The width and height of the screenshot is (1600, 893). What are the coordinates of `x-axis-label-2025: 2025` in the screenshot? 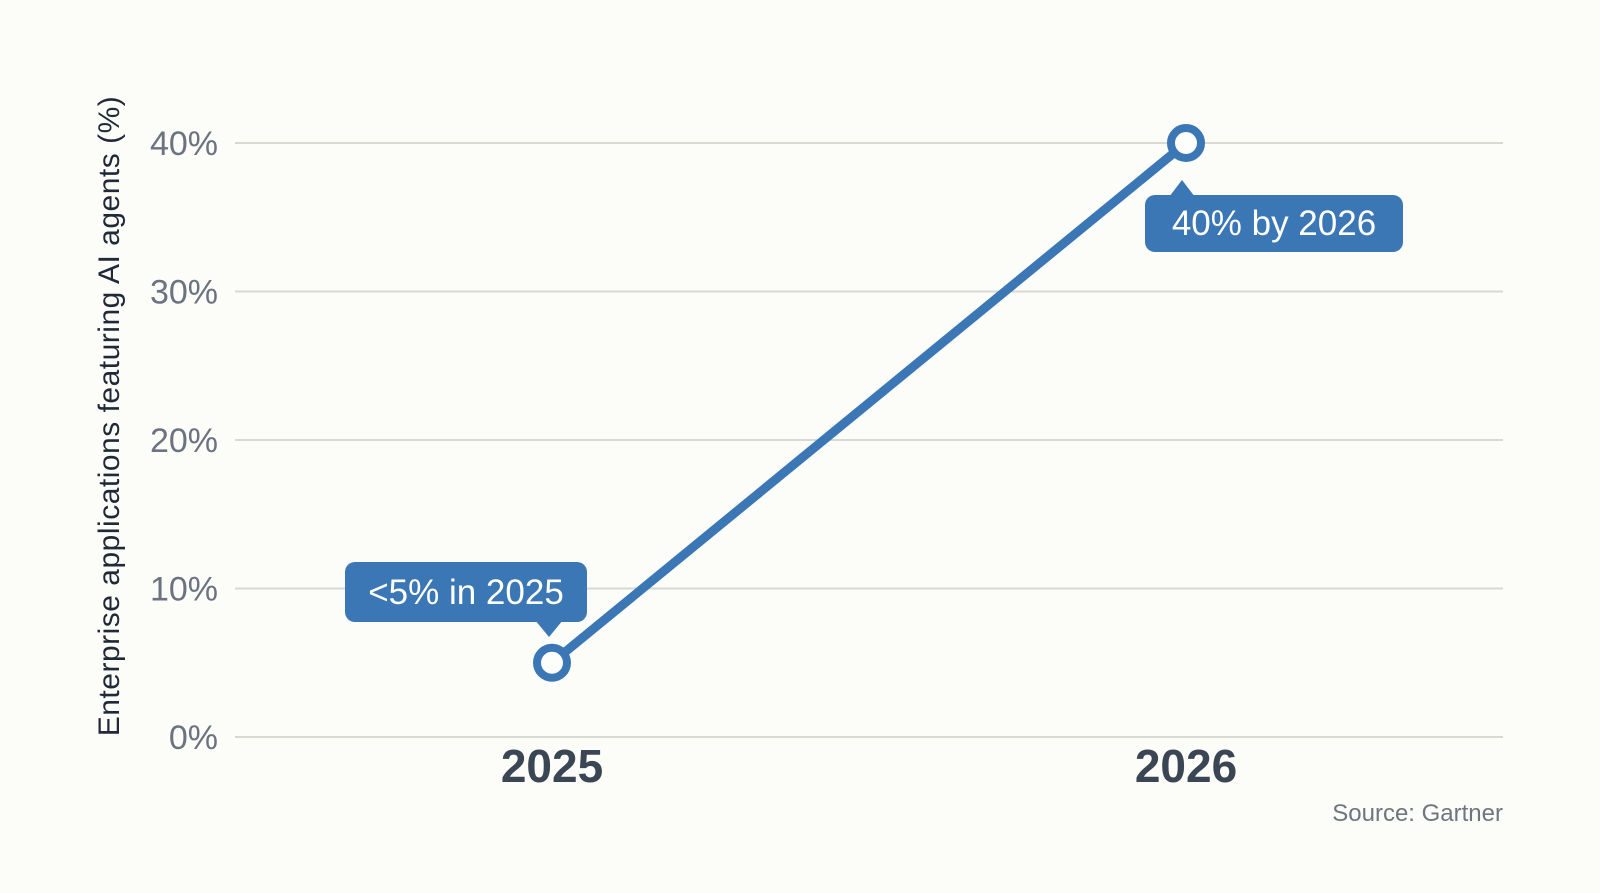 It's located at (552, 766).